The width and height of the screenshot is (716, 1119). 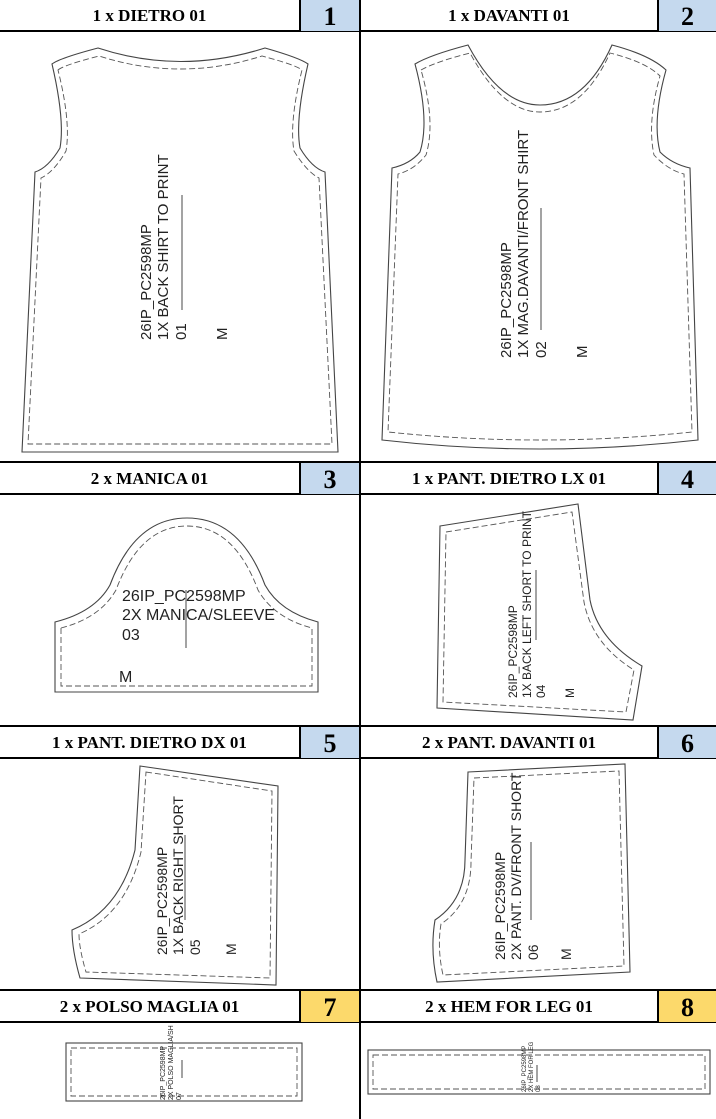 I want to click on piece-label-number: 03, so click(x=131, y=635).